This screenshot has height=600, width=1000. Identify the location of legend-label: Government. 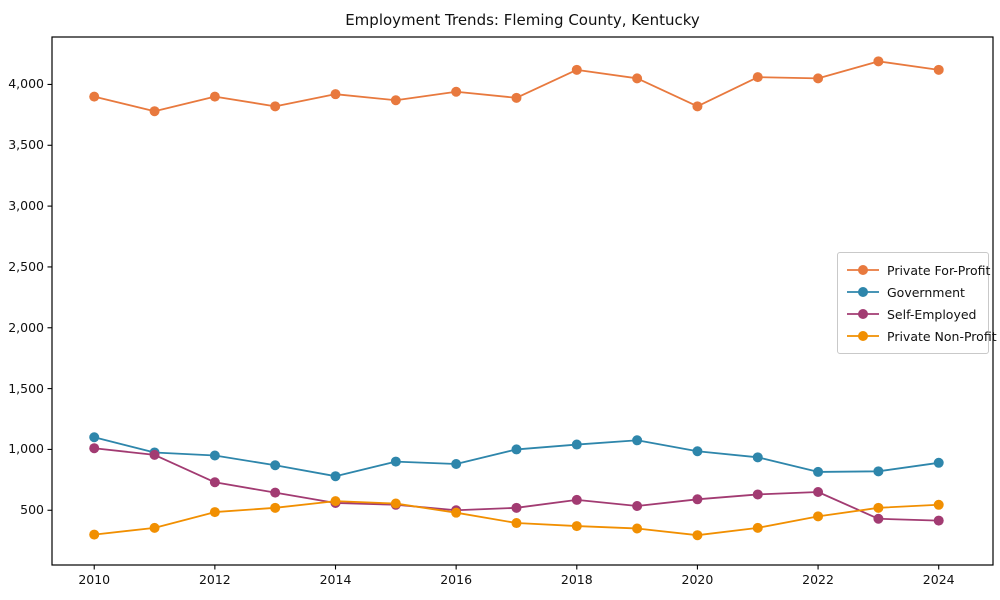
(926, 292).